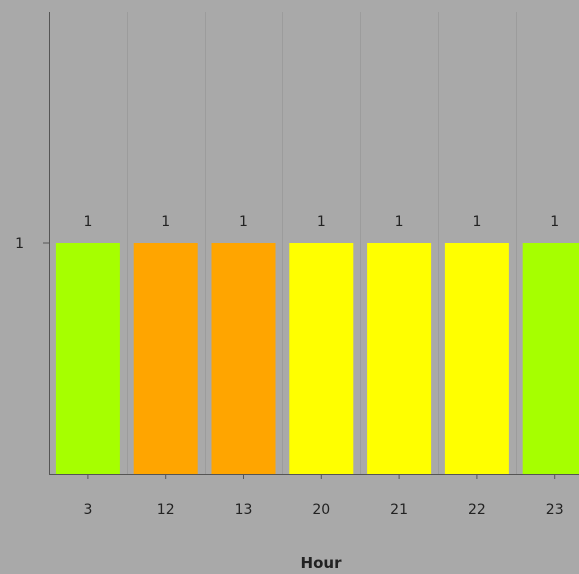 The width and height of the screenshot is (579, 574). Describe the element at coordinates (87, 222) in the screenshot. I see `data-label-hour-3: 1` at that location.